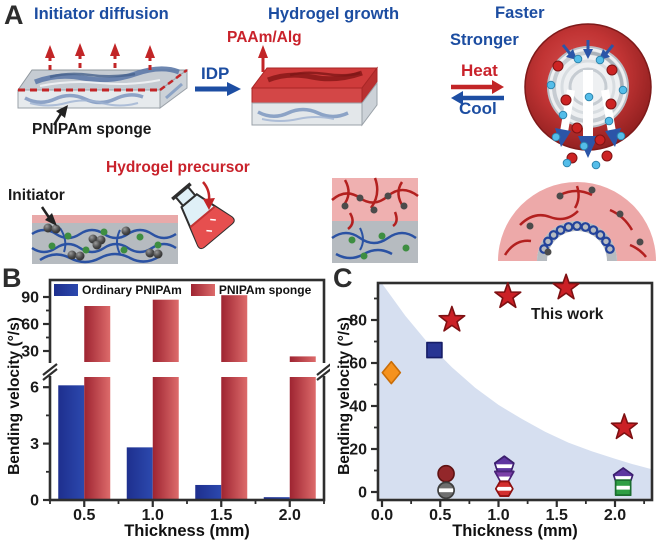 The image size is (660, 542). I want to click on cool-arrow, so click(477, 98).